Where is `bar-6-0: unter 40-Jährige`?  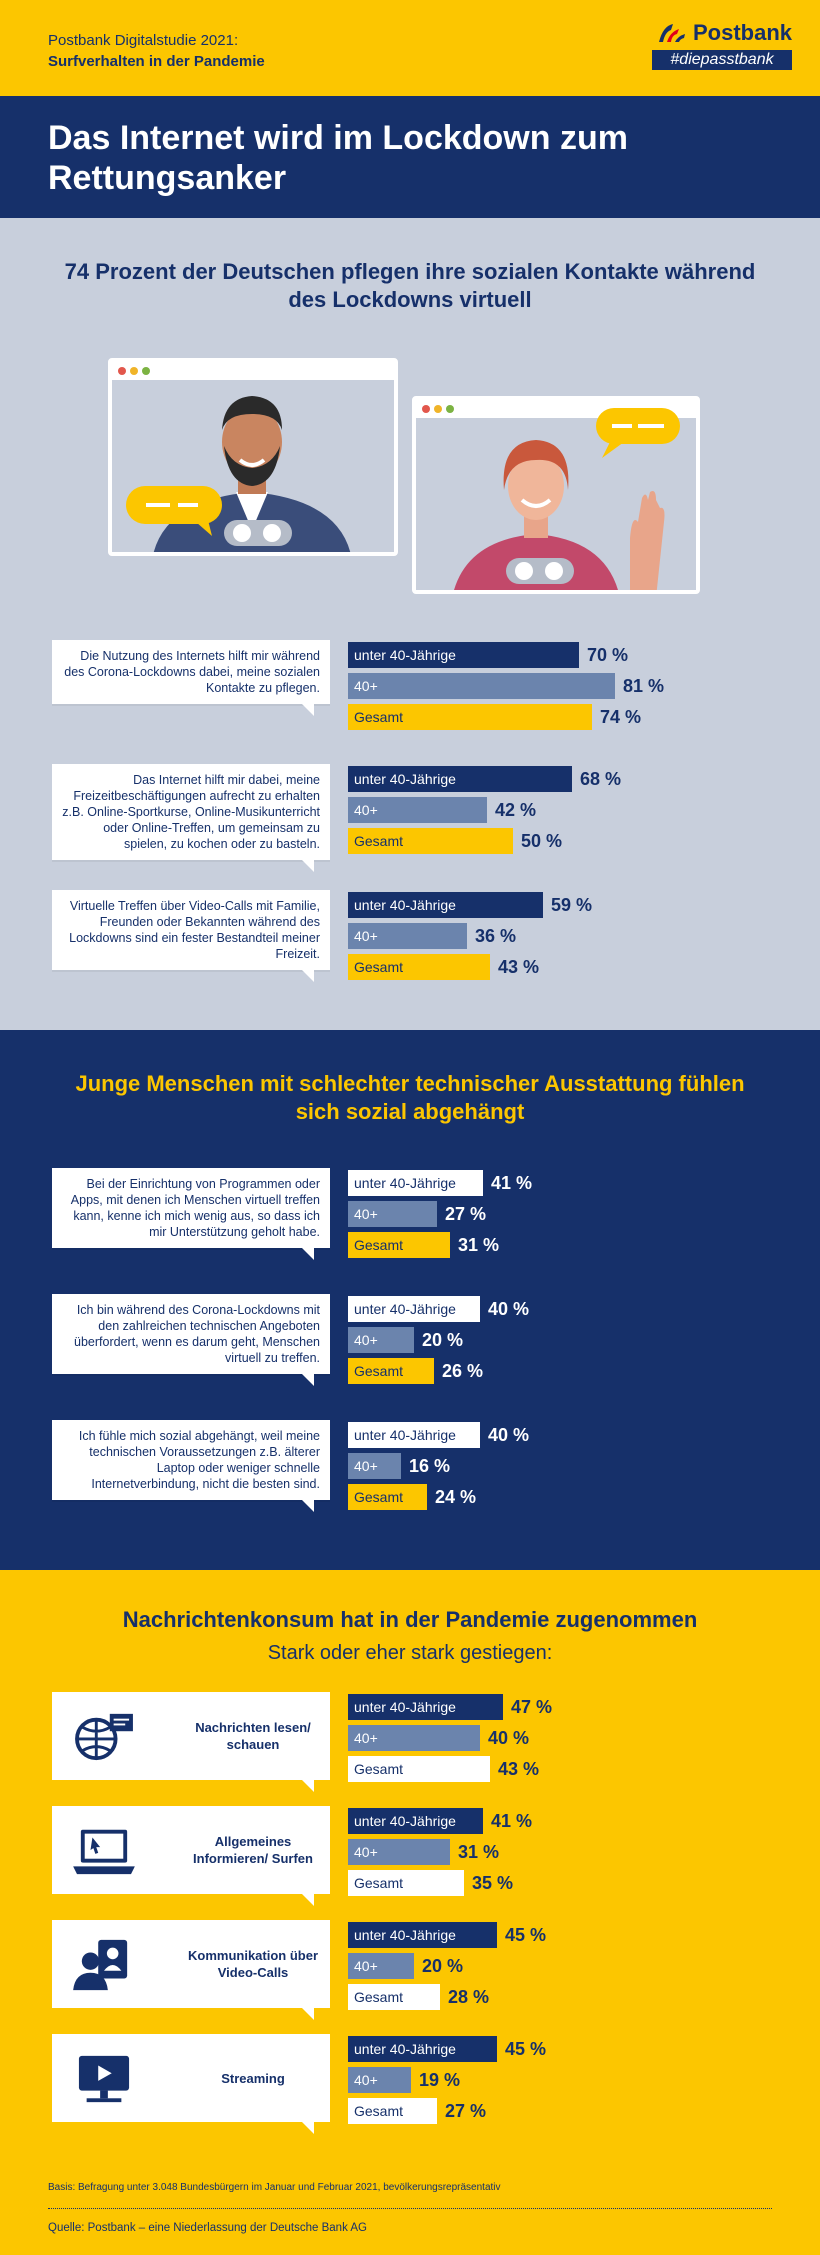 bar-6-0: unter 40-Jährige is located at coordinates (425, 1707).